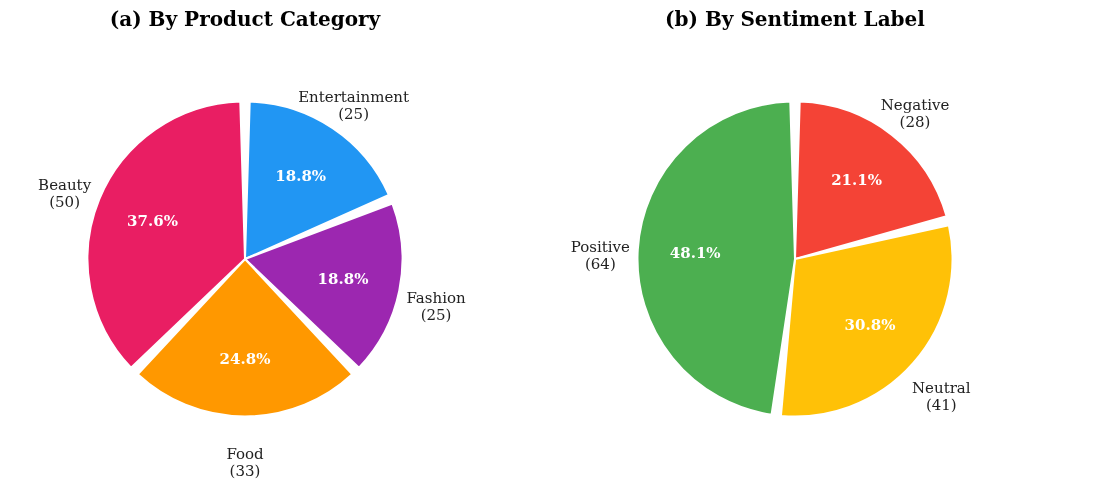 The image size is (1115, 501). Describe the element at coordinates (870, 325) in the screenshot. I see `data-label: 30.8%` at that location.